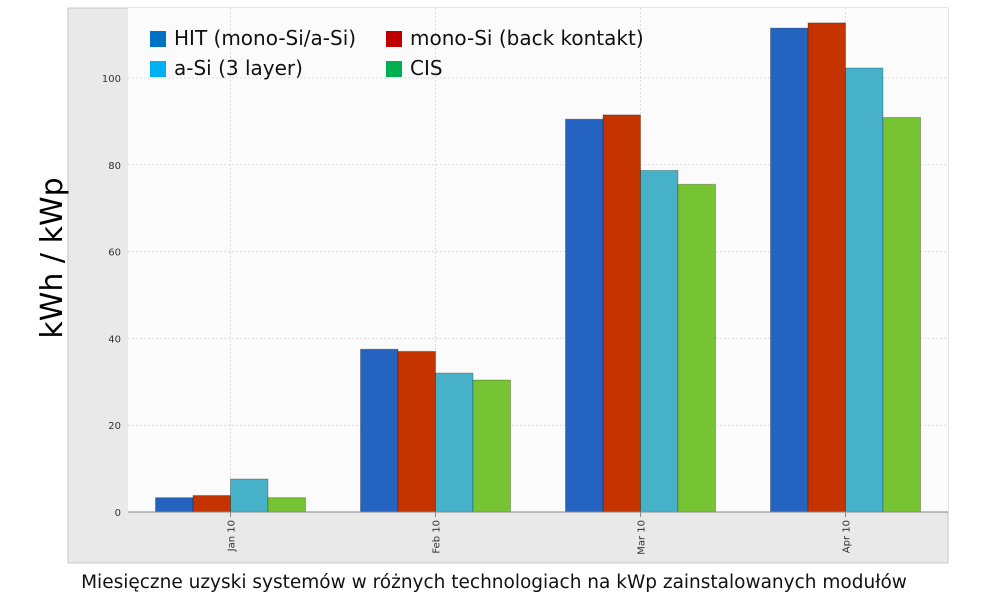  Describe the element at coordinates (394, 69) in the screenshot. I see `legend-swatch-cis` at that location.